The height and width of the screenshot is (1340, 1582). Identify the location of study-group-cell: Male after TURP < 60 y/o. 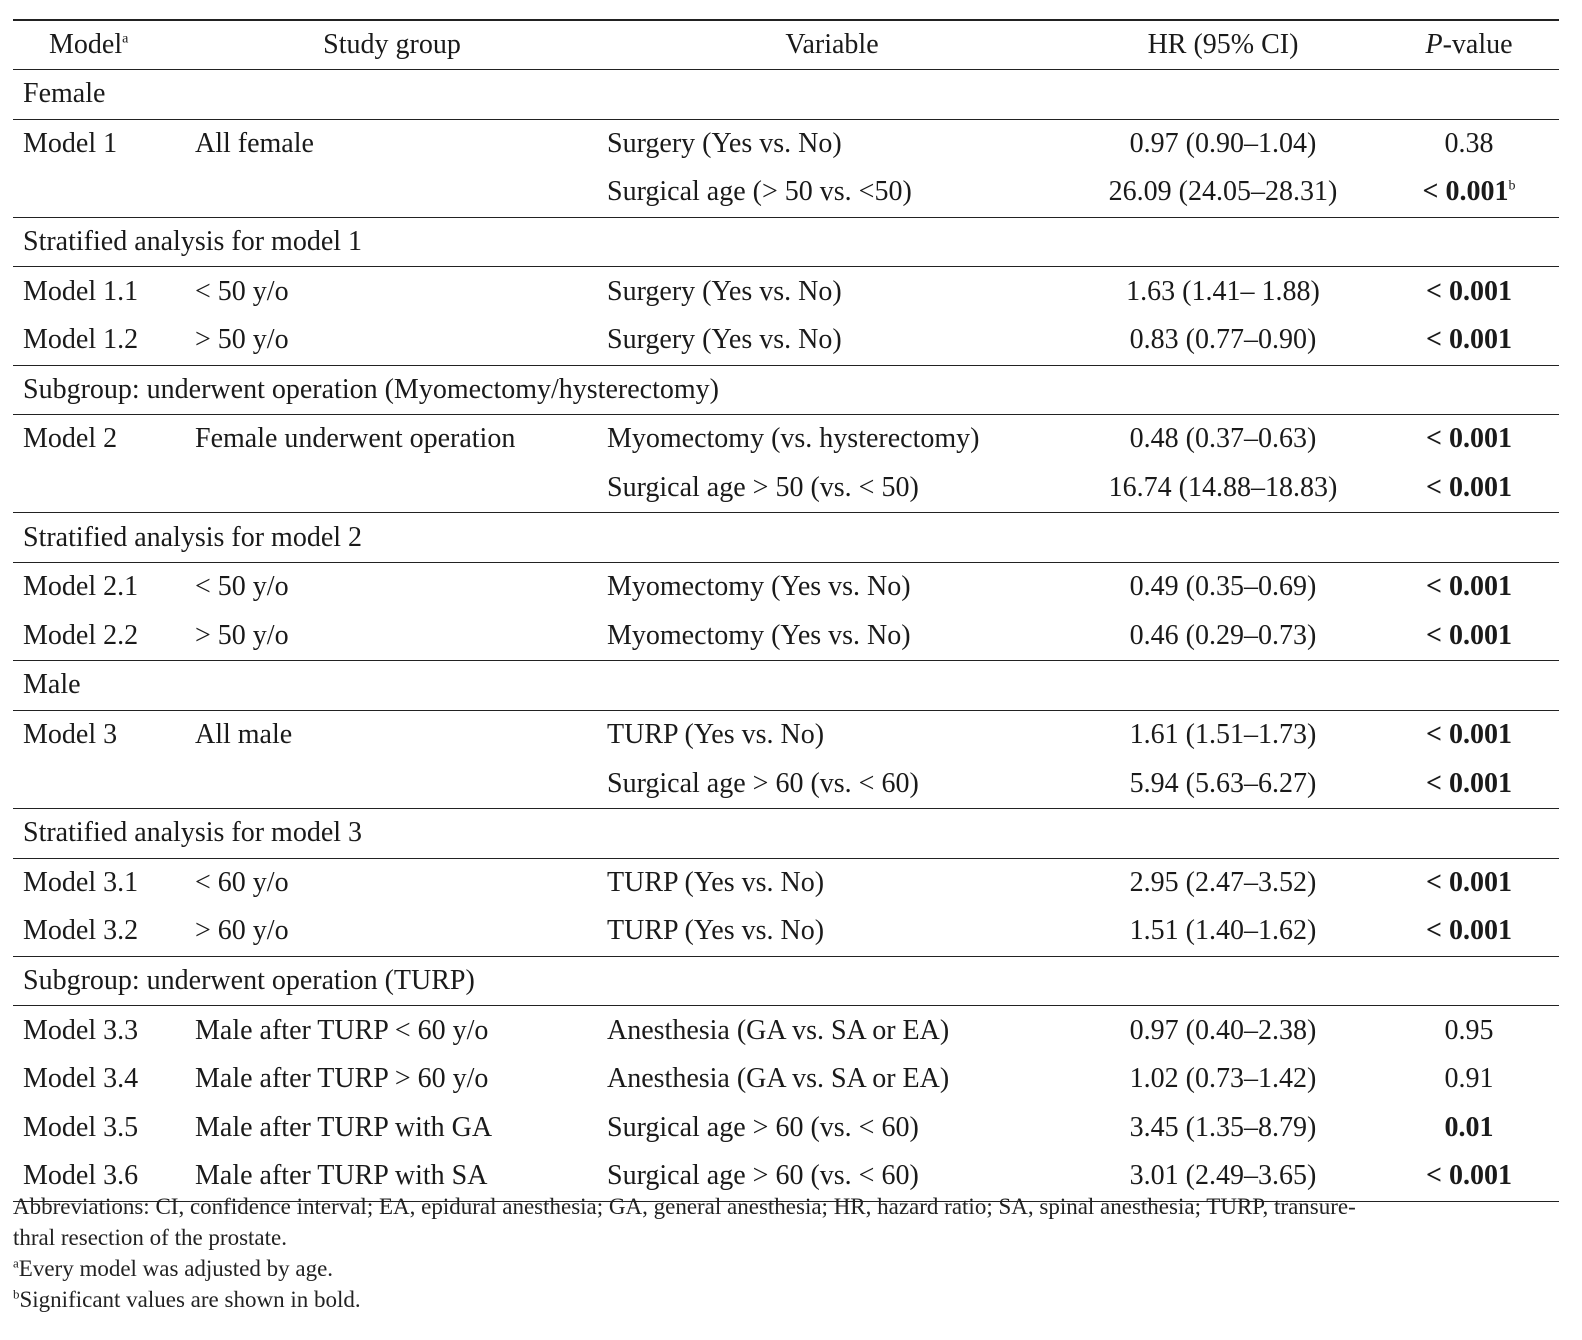
(342, 1030).